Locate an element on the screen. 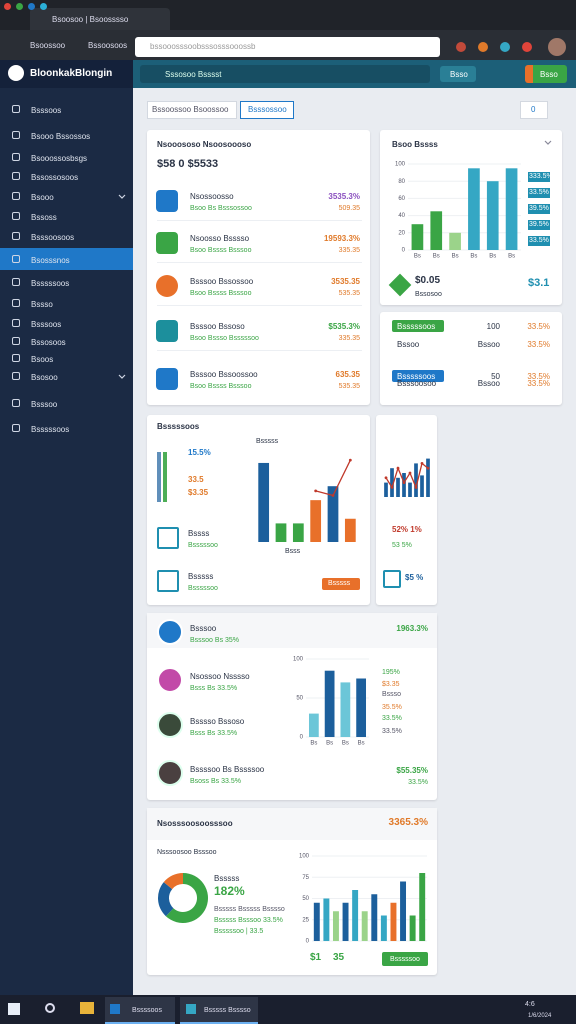 This screenshot has height=1024, width=576. sidebar-item: Bssoss is located at coordinates (44, 217).